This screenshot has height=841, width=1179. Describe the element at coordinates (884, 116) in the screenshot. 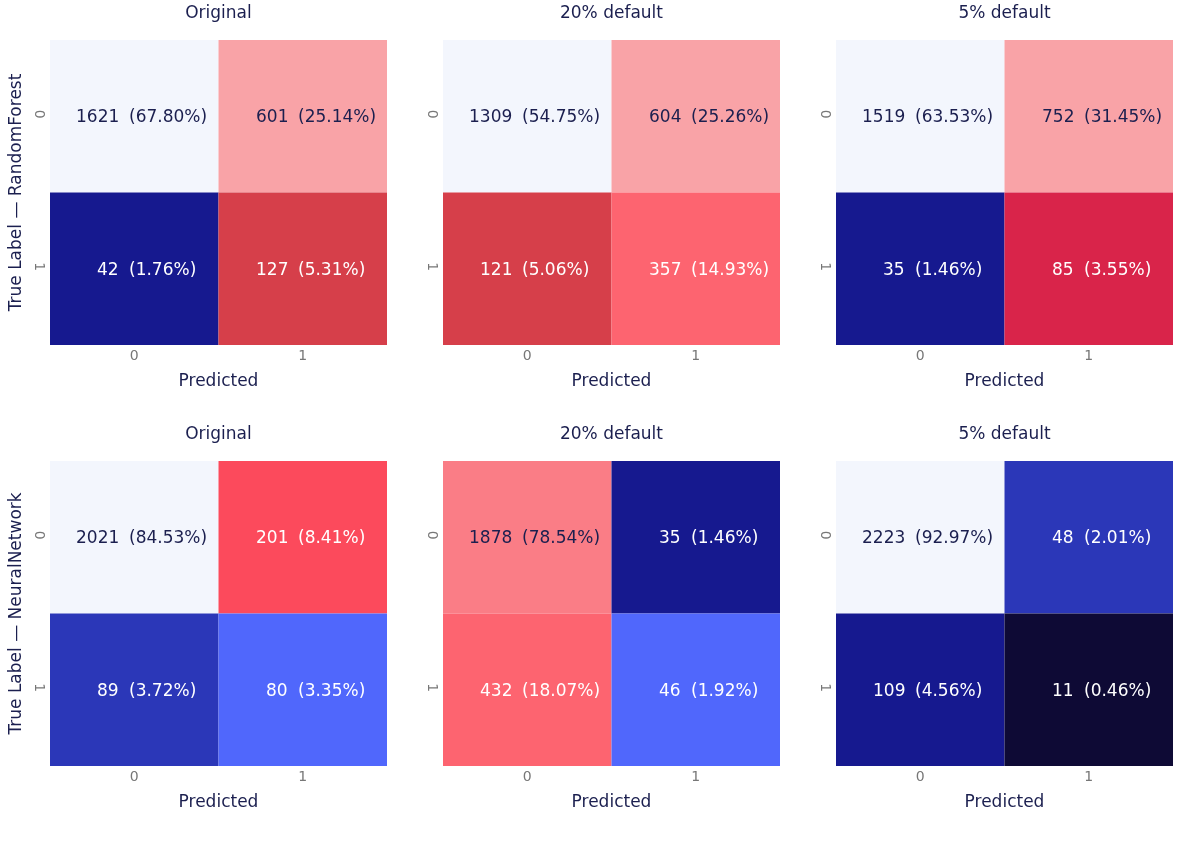

I see `data-label: 1519` at that location.